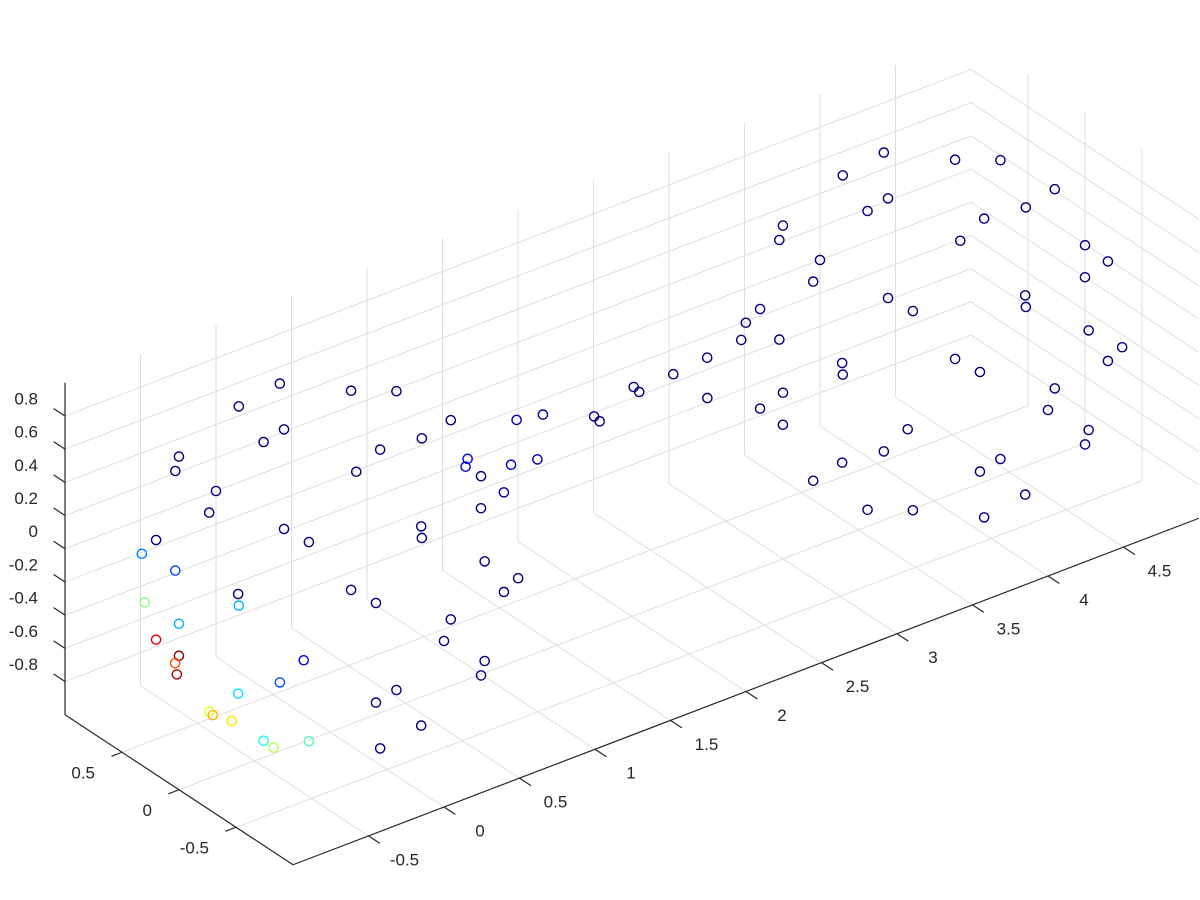  I want to click on x-tick-label: 2, so click(781, 715).